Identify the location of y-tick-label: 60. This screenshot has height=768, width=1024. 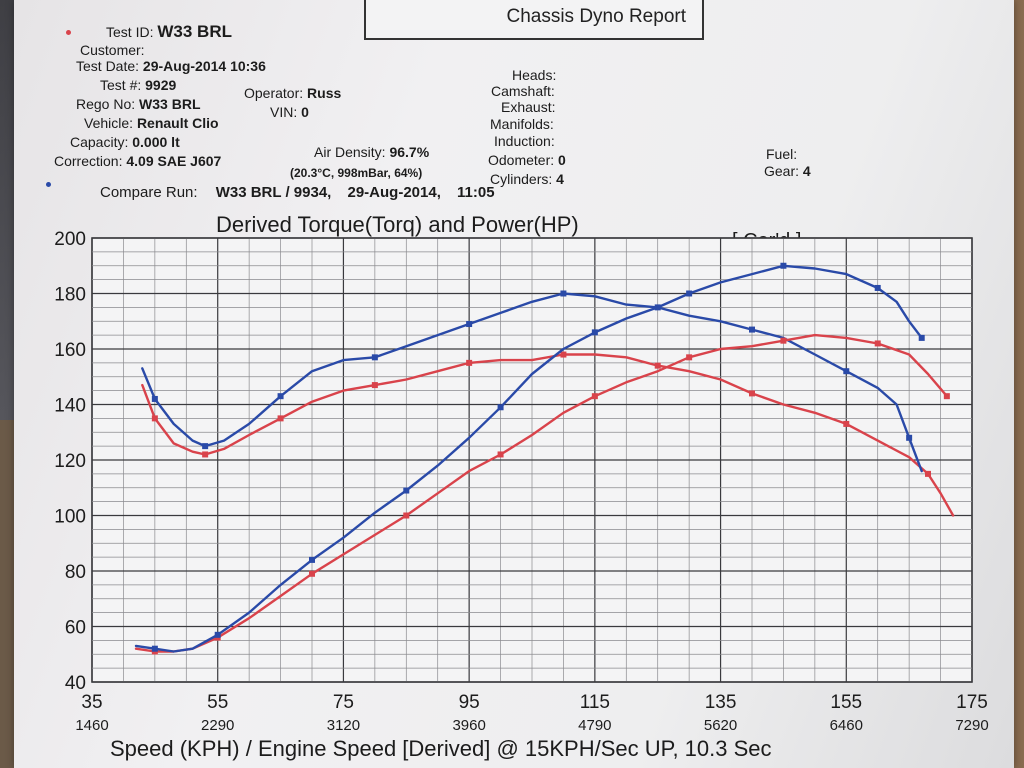
(75, 628).